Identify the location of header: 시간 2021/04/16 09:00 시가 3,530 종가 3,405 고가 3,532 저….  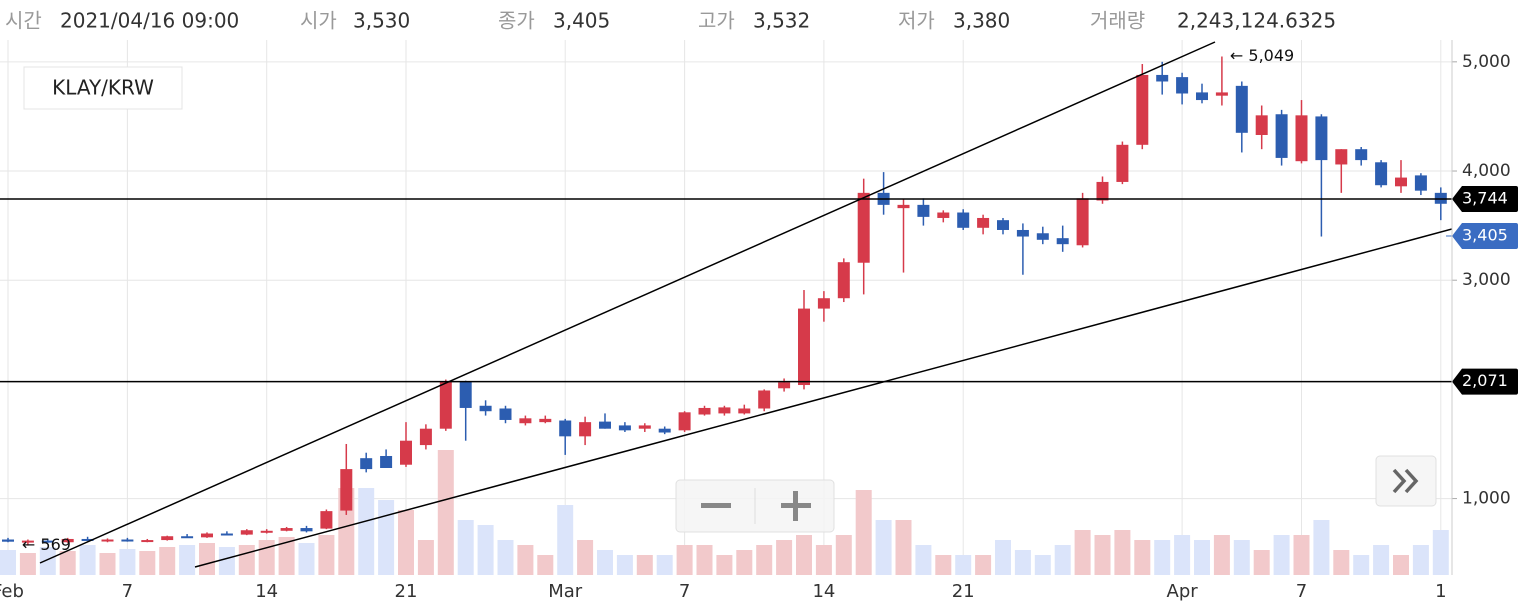
(670, 21).